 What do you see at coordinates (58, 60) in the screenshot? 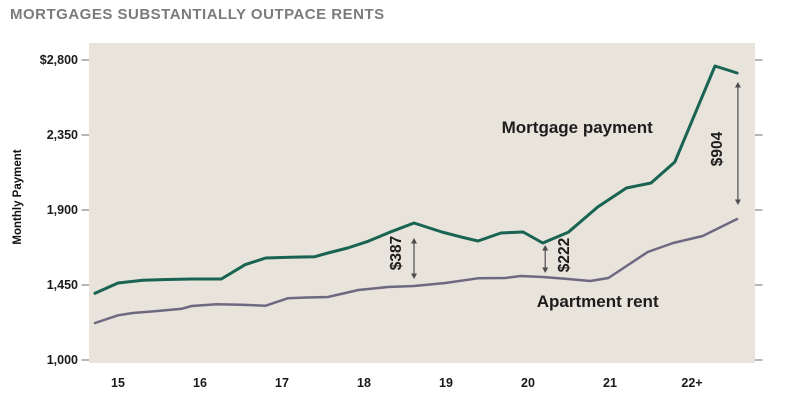
I see `y-tick-label: $2,800` at bounding box center [58, 60].